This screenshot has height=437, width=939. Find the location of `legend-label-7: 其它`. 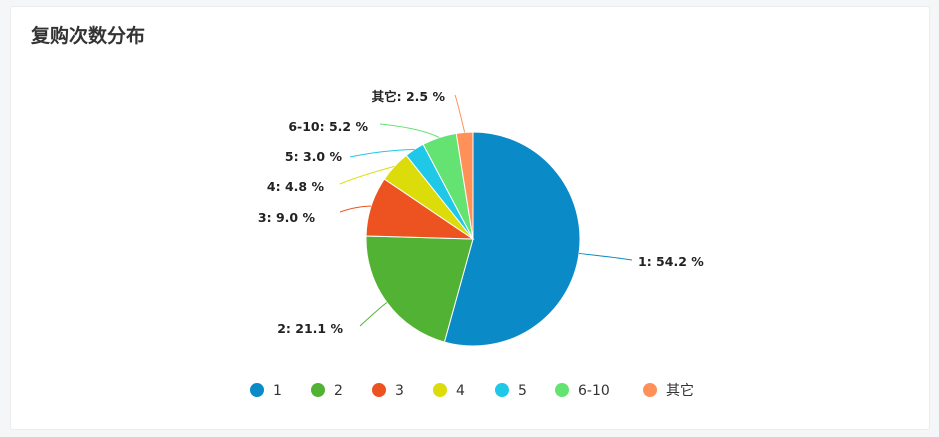

legend-label-7: 其它 is located at coordinates (680, 390).